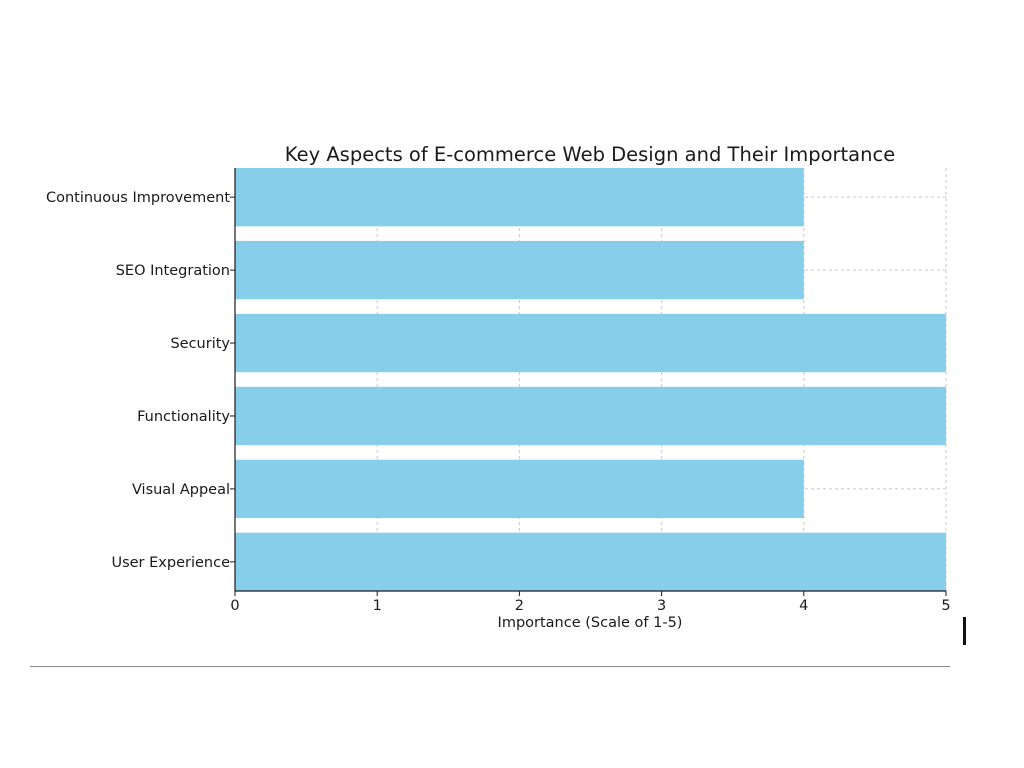 Image resolution: width=1024 pixels, height=768 pixels. Describe the element at coordinates (200, 344) in the screenshot. I see `category-label: Security` at that location.